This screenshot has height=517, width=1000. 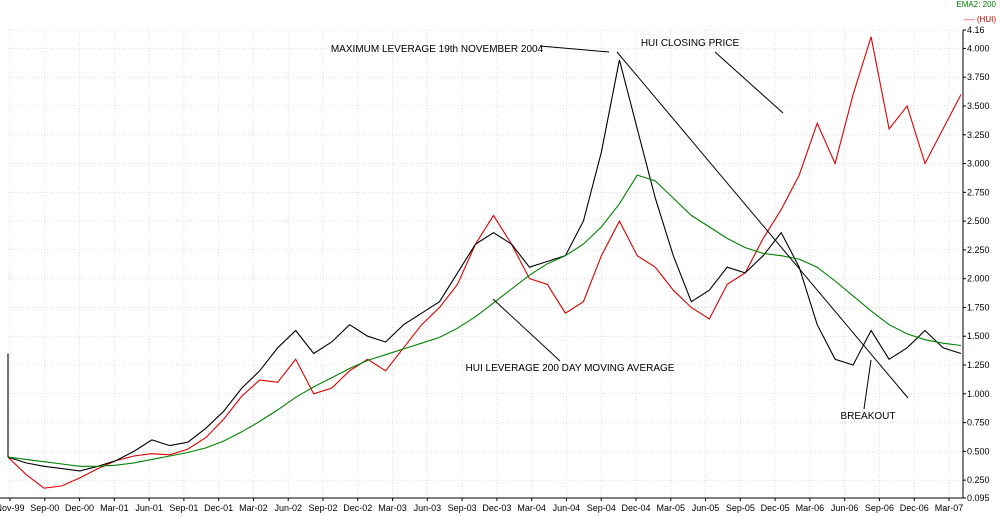 I want to click on legend-hui: ---- (HUI), so click(x=980, y=19).